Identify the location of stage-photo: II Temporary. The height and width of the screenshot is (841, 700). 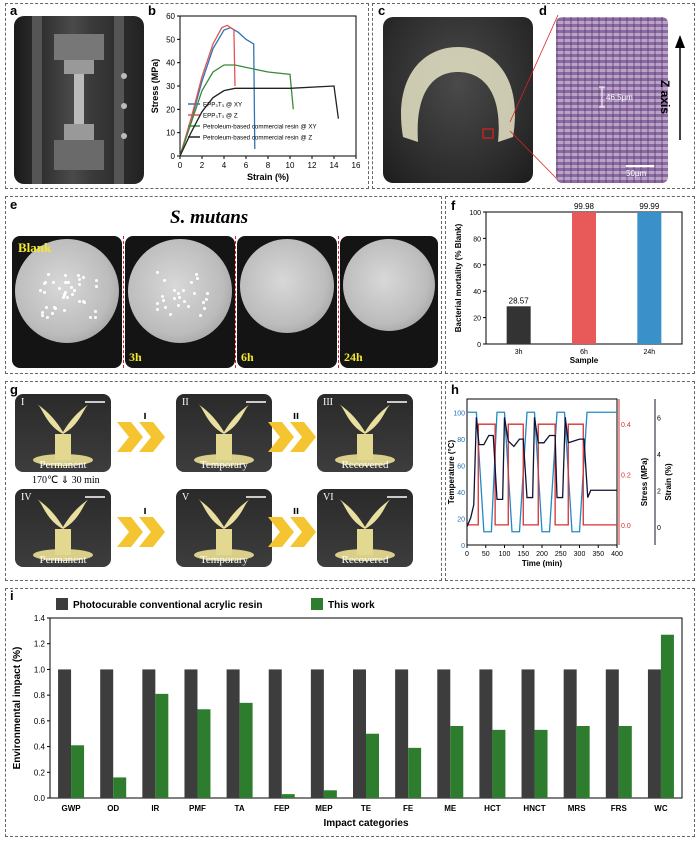
(224, 433).